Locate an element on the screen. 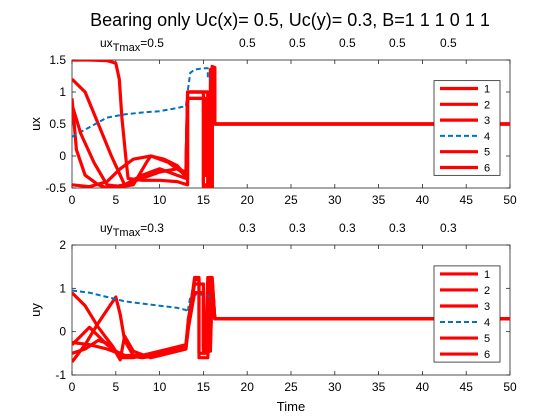  y-axis-label: ux is located at coordinates (35, 124).